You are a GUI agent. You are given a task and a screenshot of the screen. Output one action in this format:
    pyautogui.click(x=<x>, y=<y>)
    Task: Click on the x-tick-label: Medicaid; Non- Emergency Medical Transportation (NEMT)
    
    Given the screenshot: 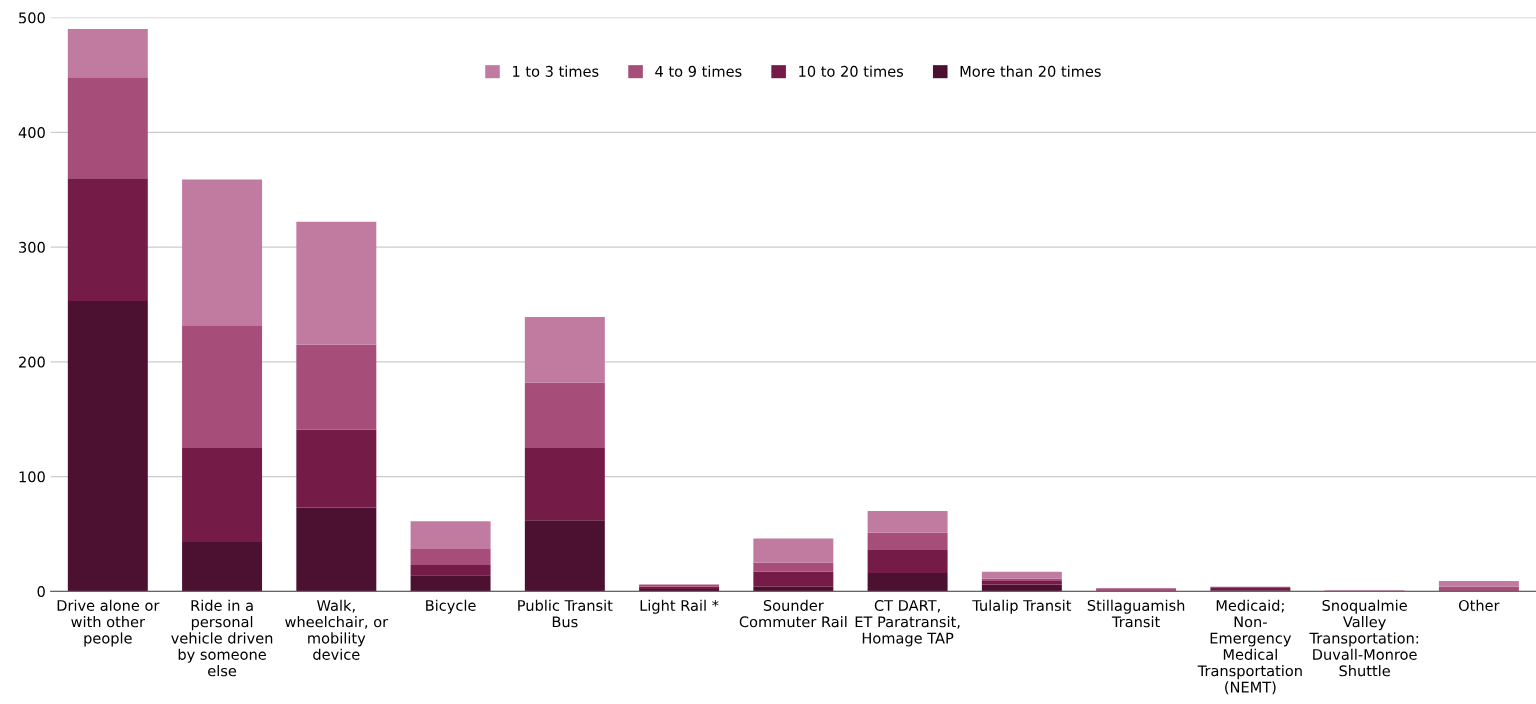 What is the action you would take?
    pyautogui.click(x=1249, y=647)
    